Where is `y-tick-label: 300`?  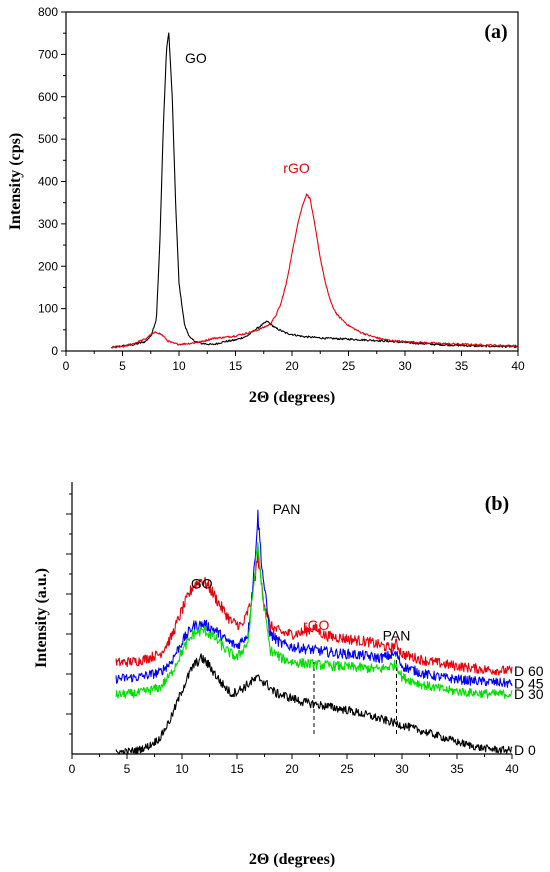
y-tick-label: 300 is located at coordinates (48, 224).